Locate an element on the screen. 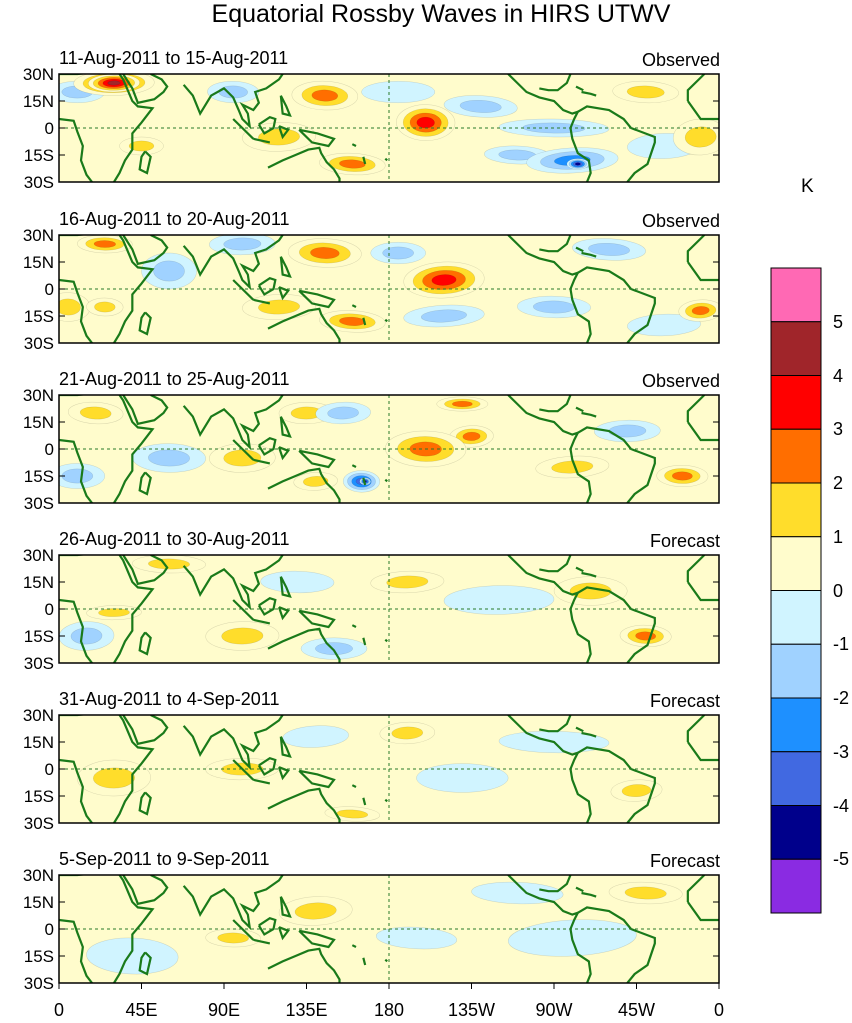 The width and height of the screenshot is (852, 1023). colorbar-level-label: -5 is located at coordinates (841, 859).